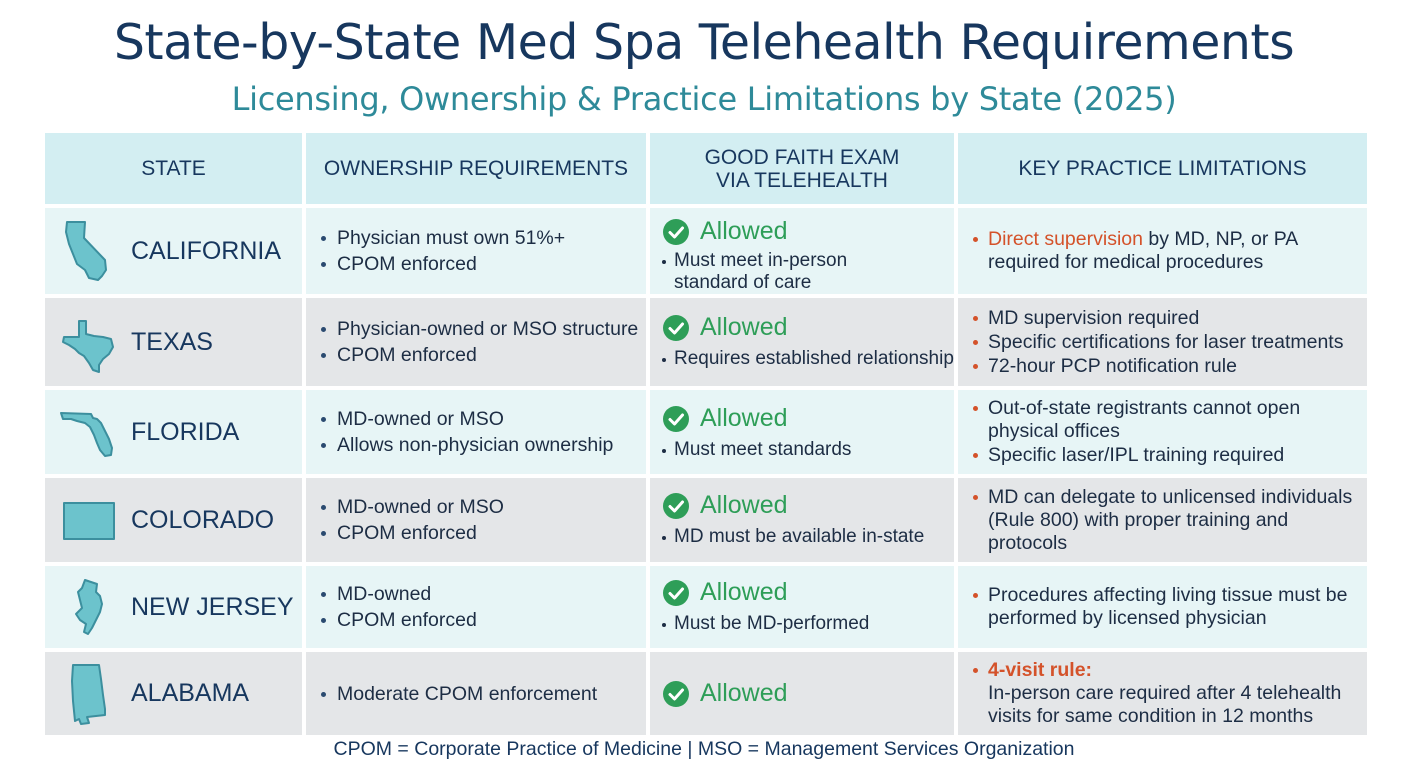 The image size is (1408, 768). What do you see at coordinates (203, 519) in the screenshot?
I see `state-name: COLORADO` at bounding box center [203, 519].